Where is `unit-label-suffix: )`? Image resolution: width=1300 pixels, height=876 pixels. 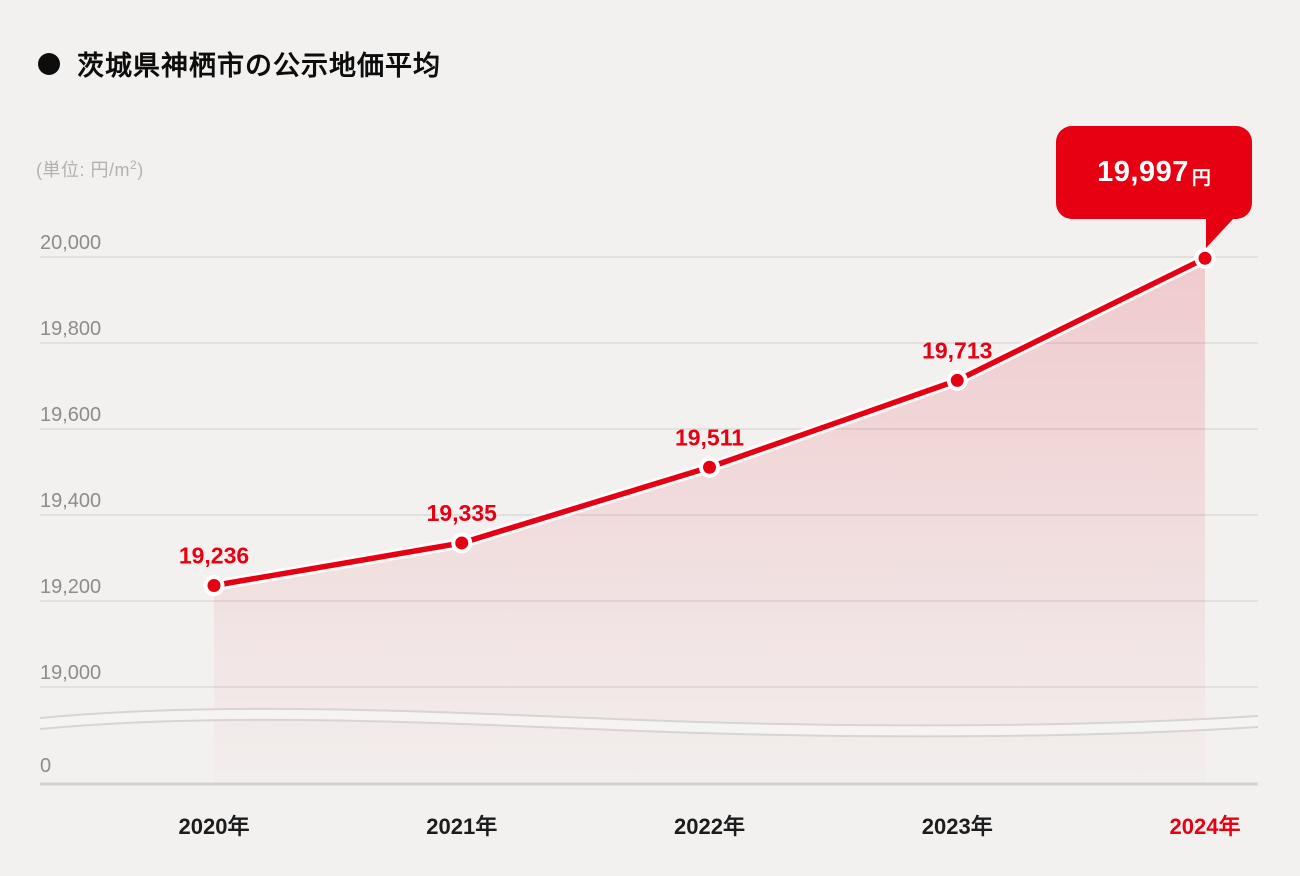 unit-label-suffix: ) is located at coordinates (140, 170).